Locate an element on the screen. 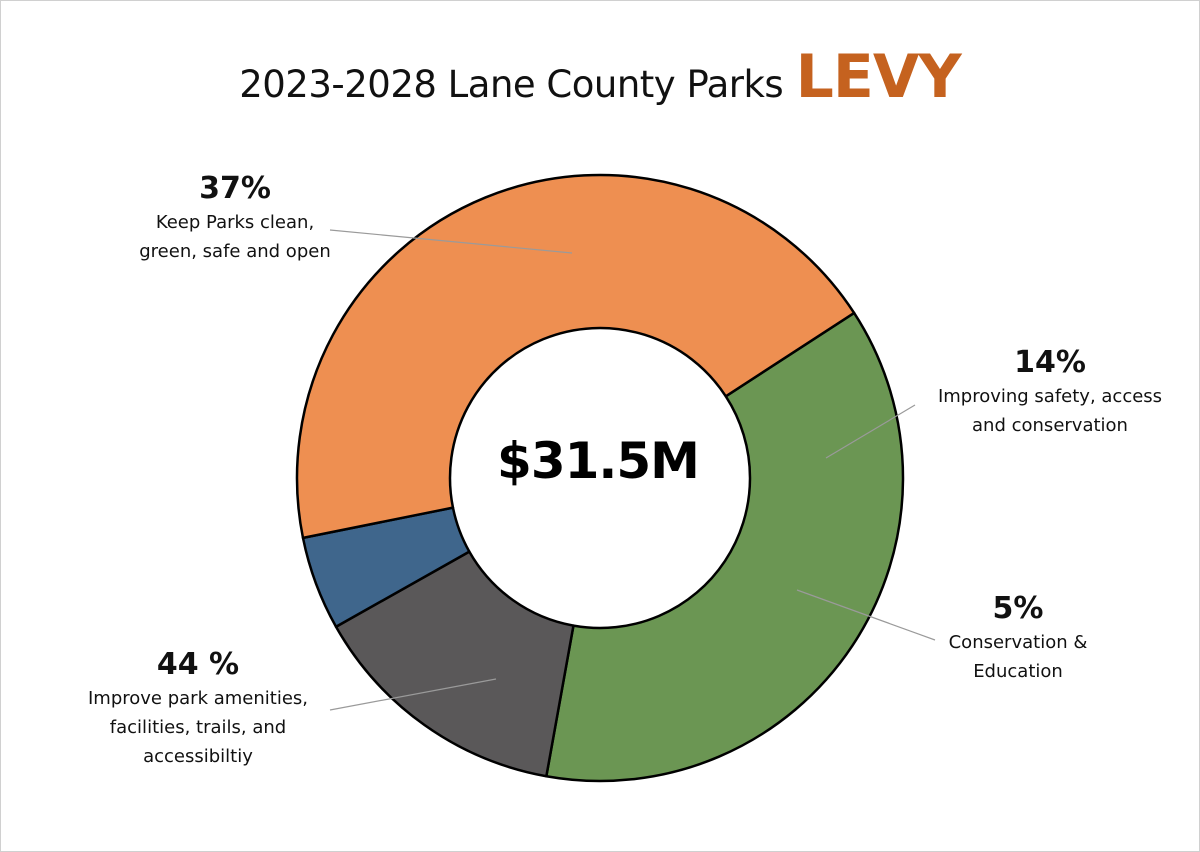 Image resolution: width=1200 pixels, height=852 pixels. chart-title-highlight: LEVY is located at coordinates (878, 77).